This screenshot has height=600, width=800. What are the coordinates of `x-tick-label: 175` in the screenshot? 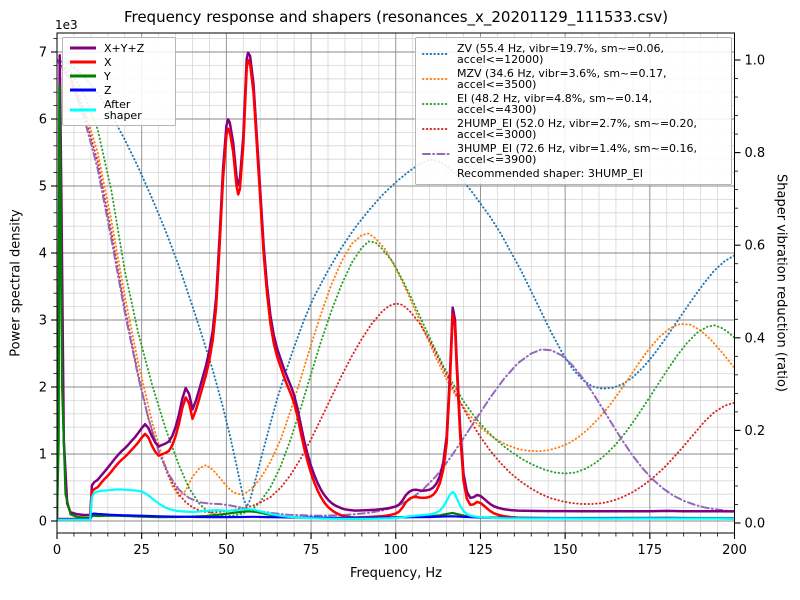 It's located at (649, 550).